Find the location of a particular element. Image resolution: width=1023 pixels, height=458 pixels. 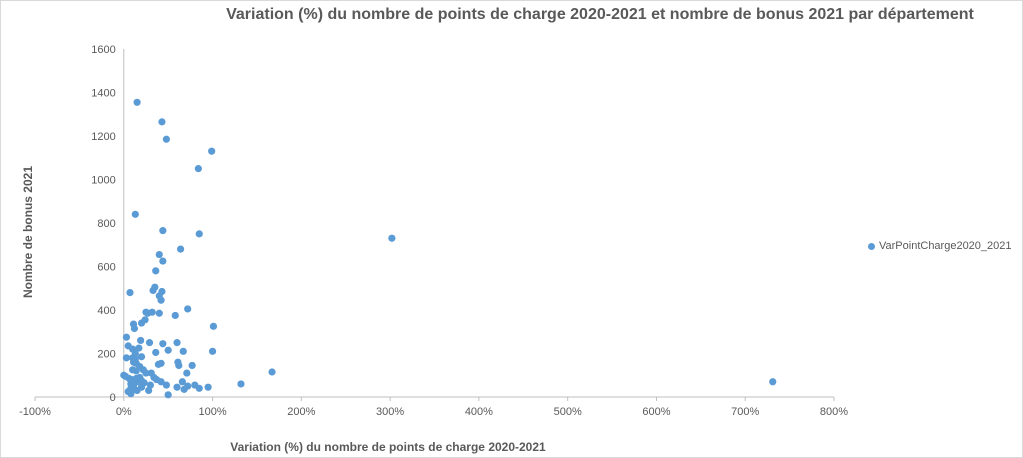

x-tick-label: 0% is located at coordinates (124, 412).